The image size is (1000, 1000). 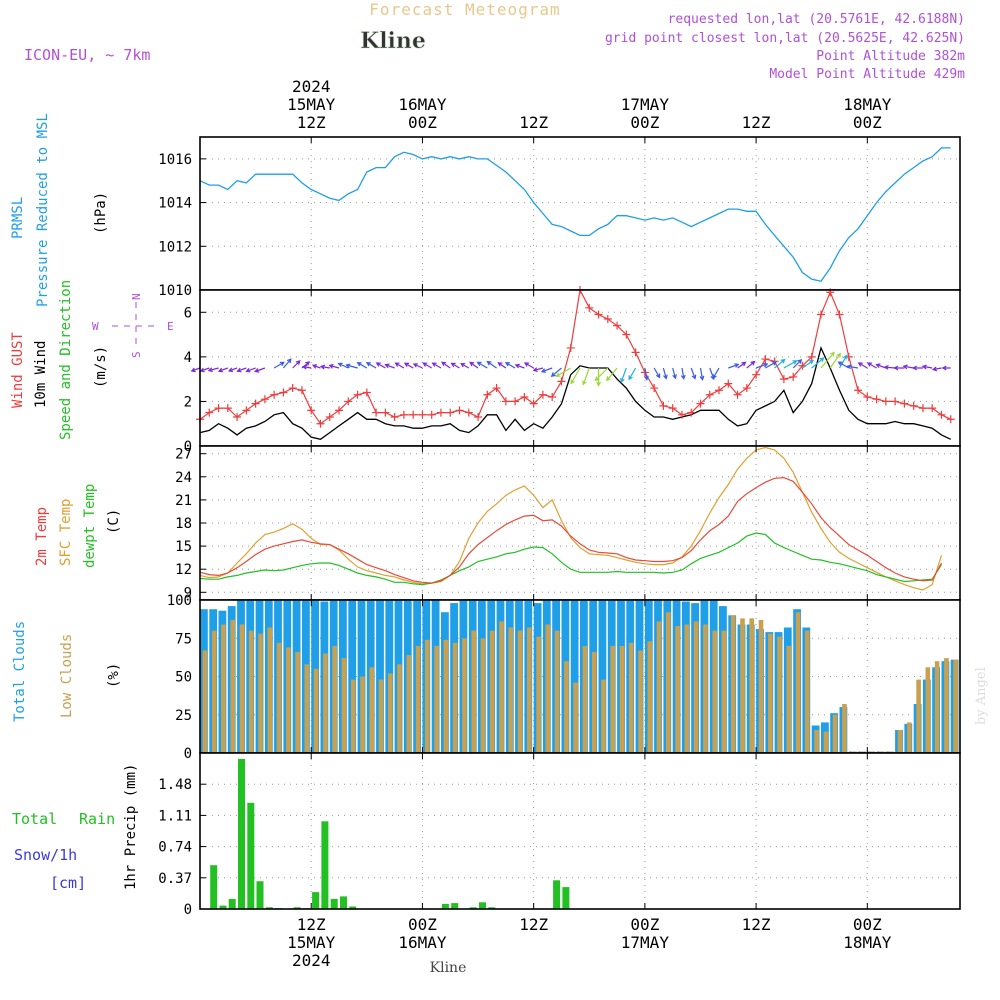 I want to click on pressure-ytick-label: 1012, so click(x=175, y=247).